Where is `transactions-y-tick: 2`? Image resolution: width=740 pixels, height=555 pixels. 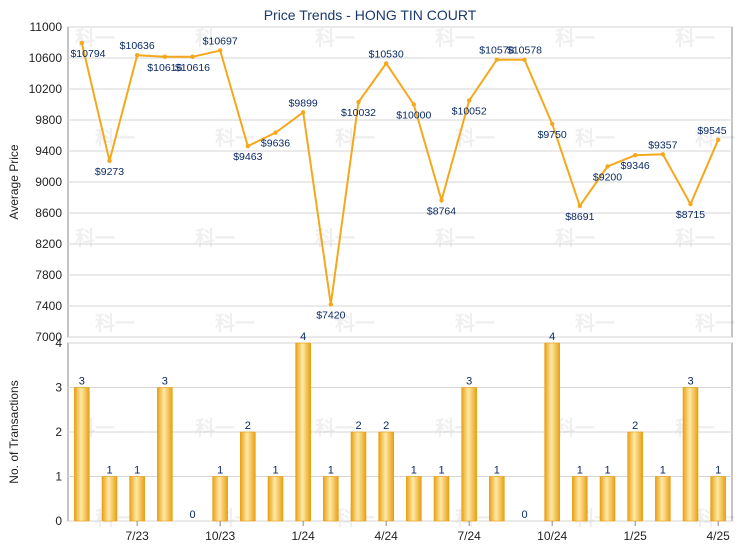
transactions-y-tick: 2 is located at coordinates (58, 432).